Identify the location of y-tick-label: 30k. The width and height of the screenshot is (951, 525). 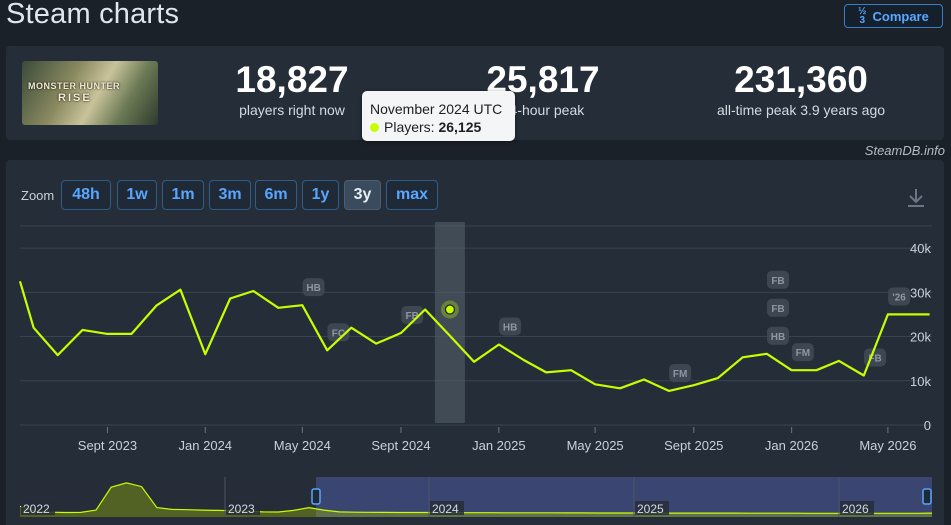
(920, 292).